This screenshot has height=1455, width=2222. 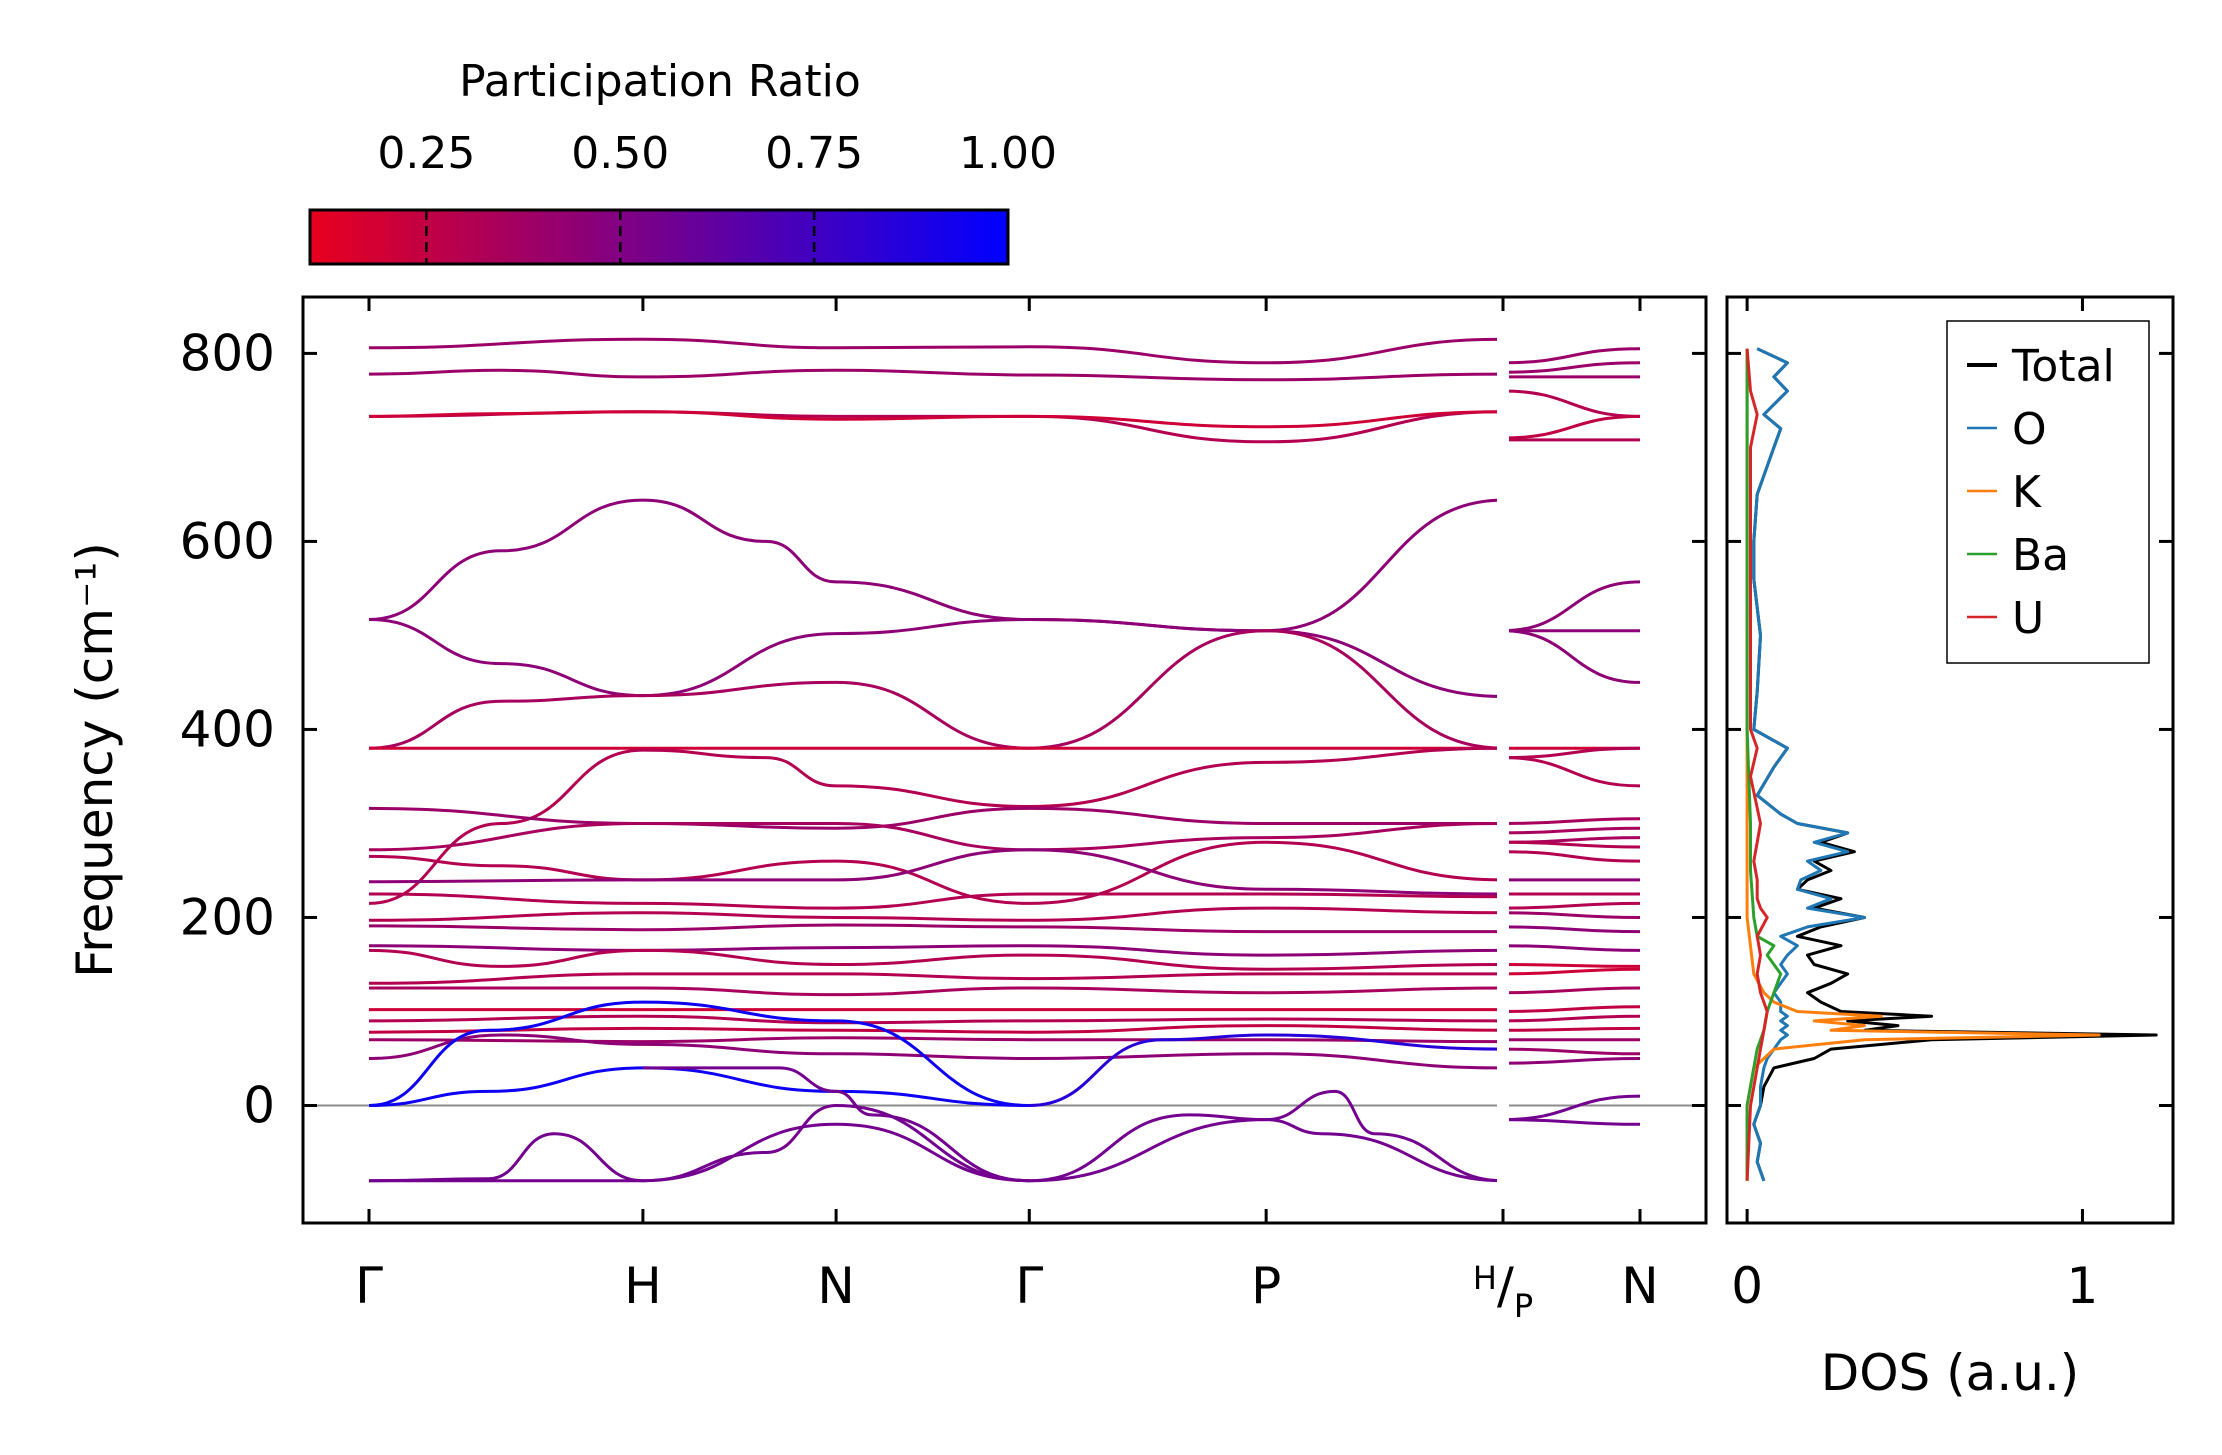 What do you see at coordinates (1950, 1373) in the screenshot?
I see `dos-x-axis-label: DOS (a.u.)` at bounding box center [1950, 1373].